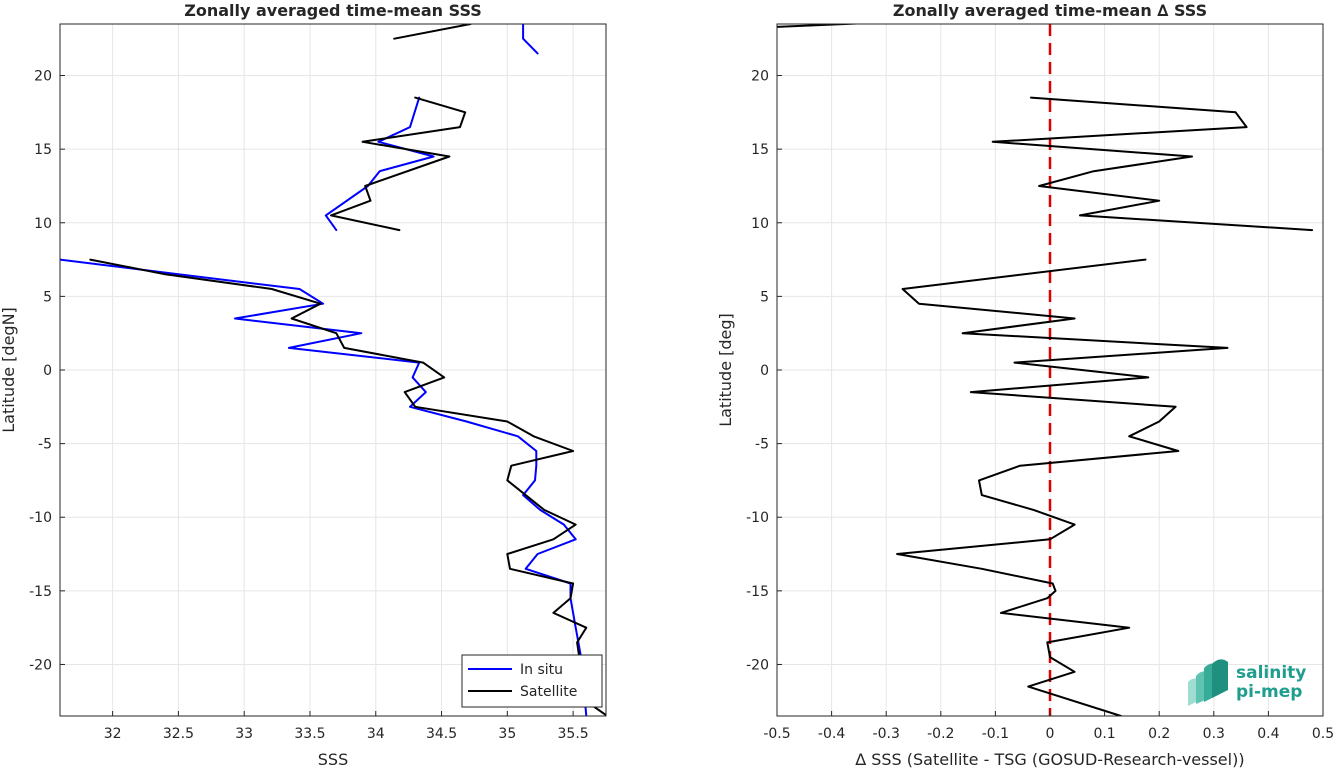 Image resolution: width=1336 pixels, height=769 pixels. Describe the element at coordinates (1208, 682) in the screenshot. I see `wave-logo-icon` at that location.